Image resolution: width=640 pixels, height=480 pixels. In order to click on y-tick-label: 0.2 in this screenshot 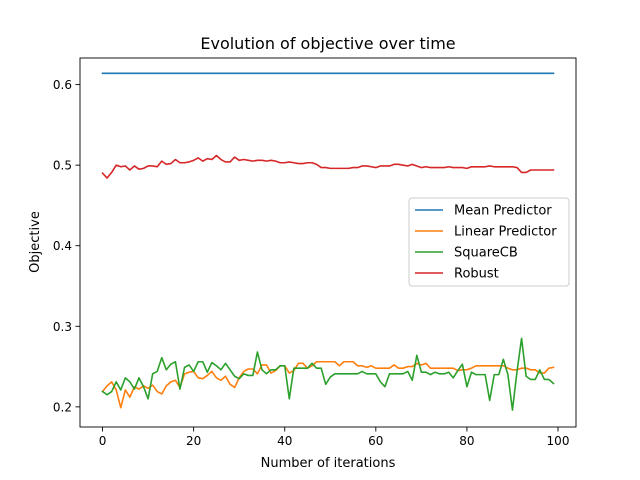, I will do `click(62, 407)`.